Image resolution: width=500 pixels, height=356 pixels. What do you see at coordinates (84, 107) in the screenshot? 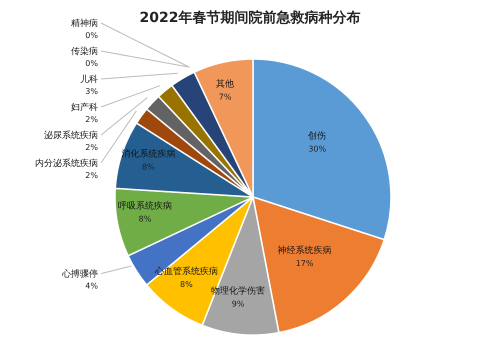
I see `slice-label: 妇产科` at bounding box center [84, 107].